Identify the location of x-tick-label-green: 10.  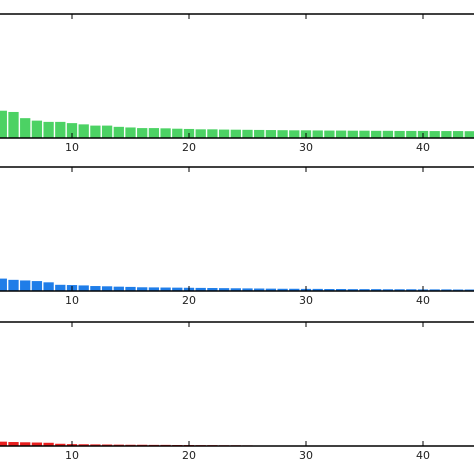
(72, 147).